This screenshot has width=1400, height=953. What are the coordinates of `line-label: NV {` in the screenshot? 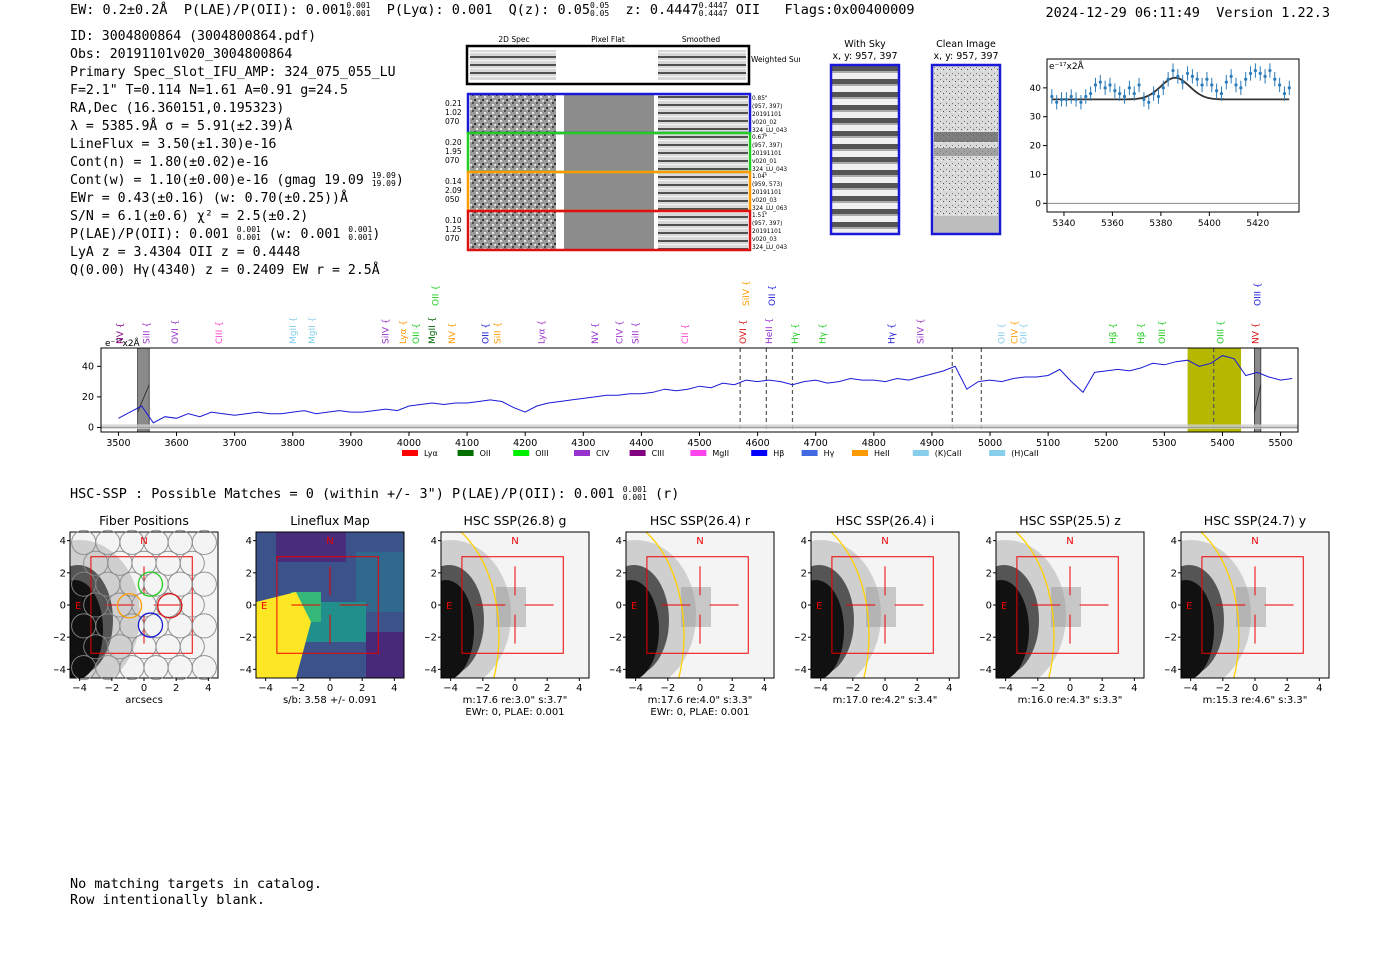 It's located at (121, 333).